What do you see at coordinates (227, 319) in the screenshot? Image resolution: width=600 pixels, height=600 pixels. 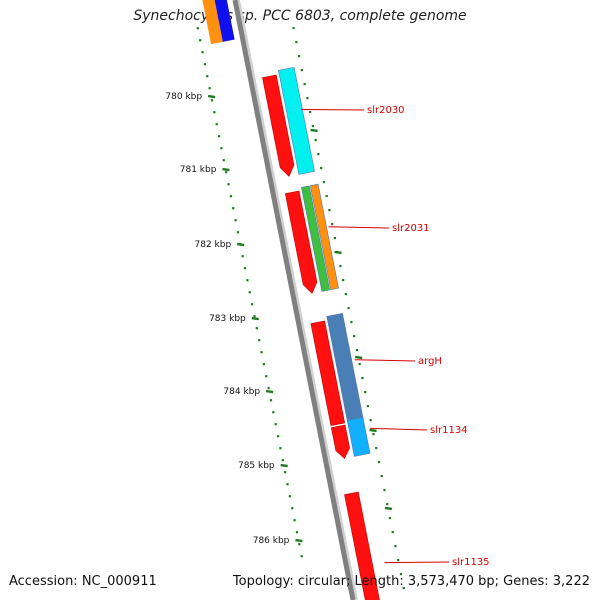 I see `ruler-tick-label: 783 kbp` at bounding box center [227, 319].